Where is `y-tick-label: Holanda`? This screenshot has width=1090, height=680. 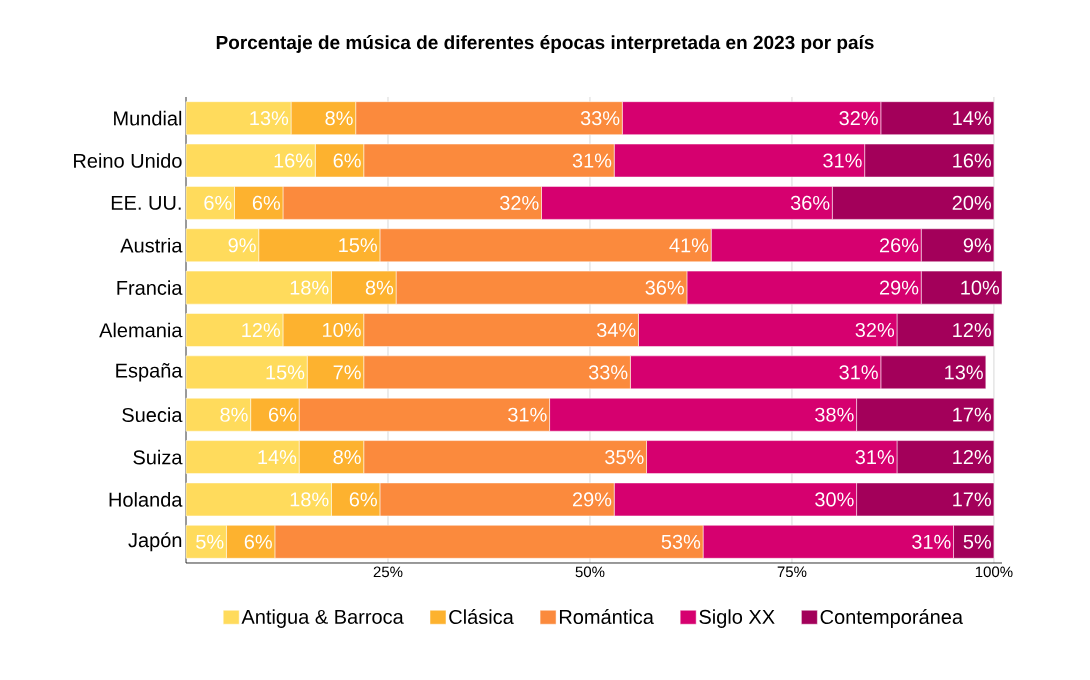 y-tick-label: Holanda is located at coordinates (146, 499).